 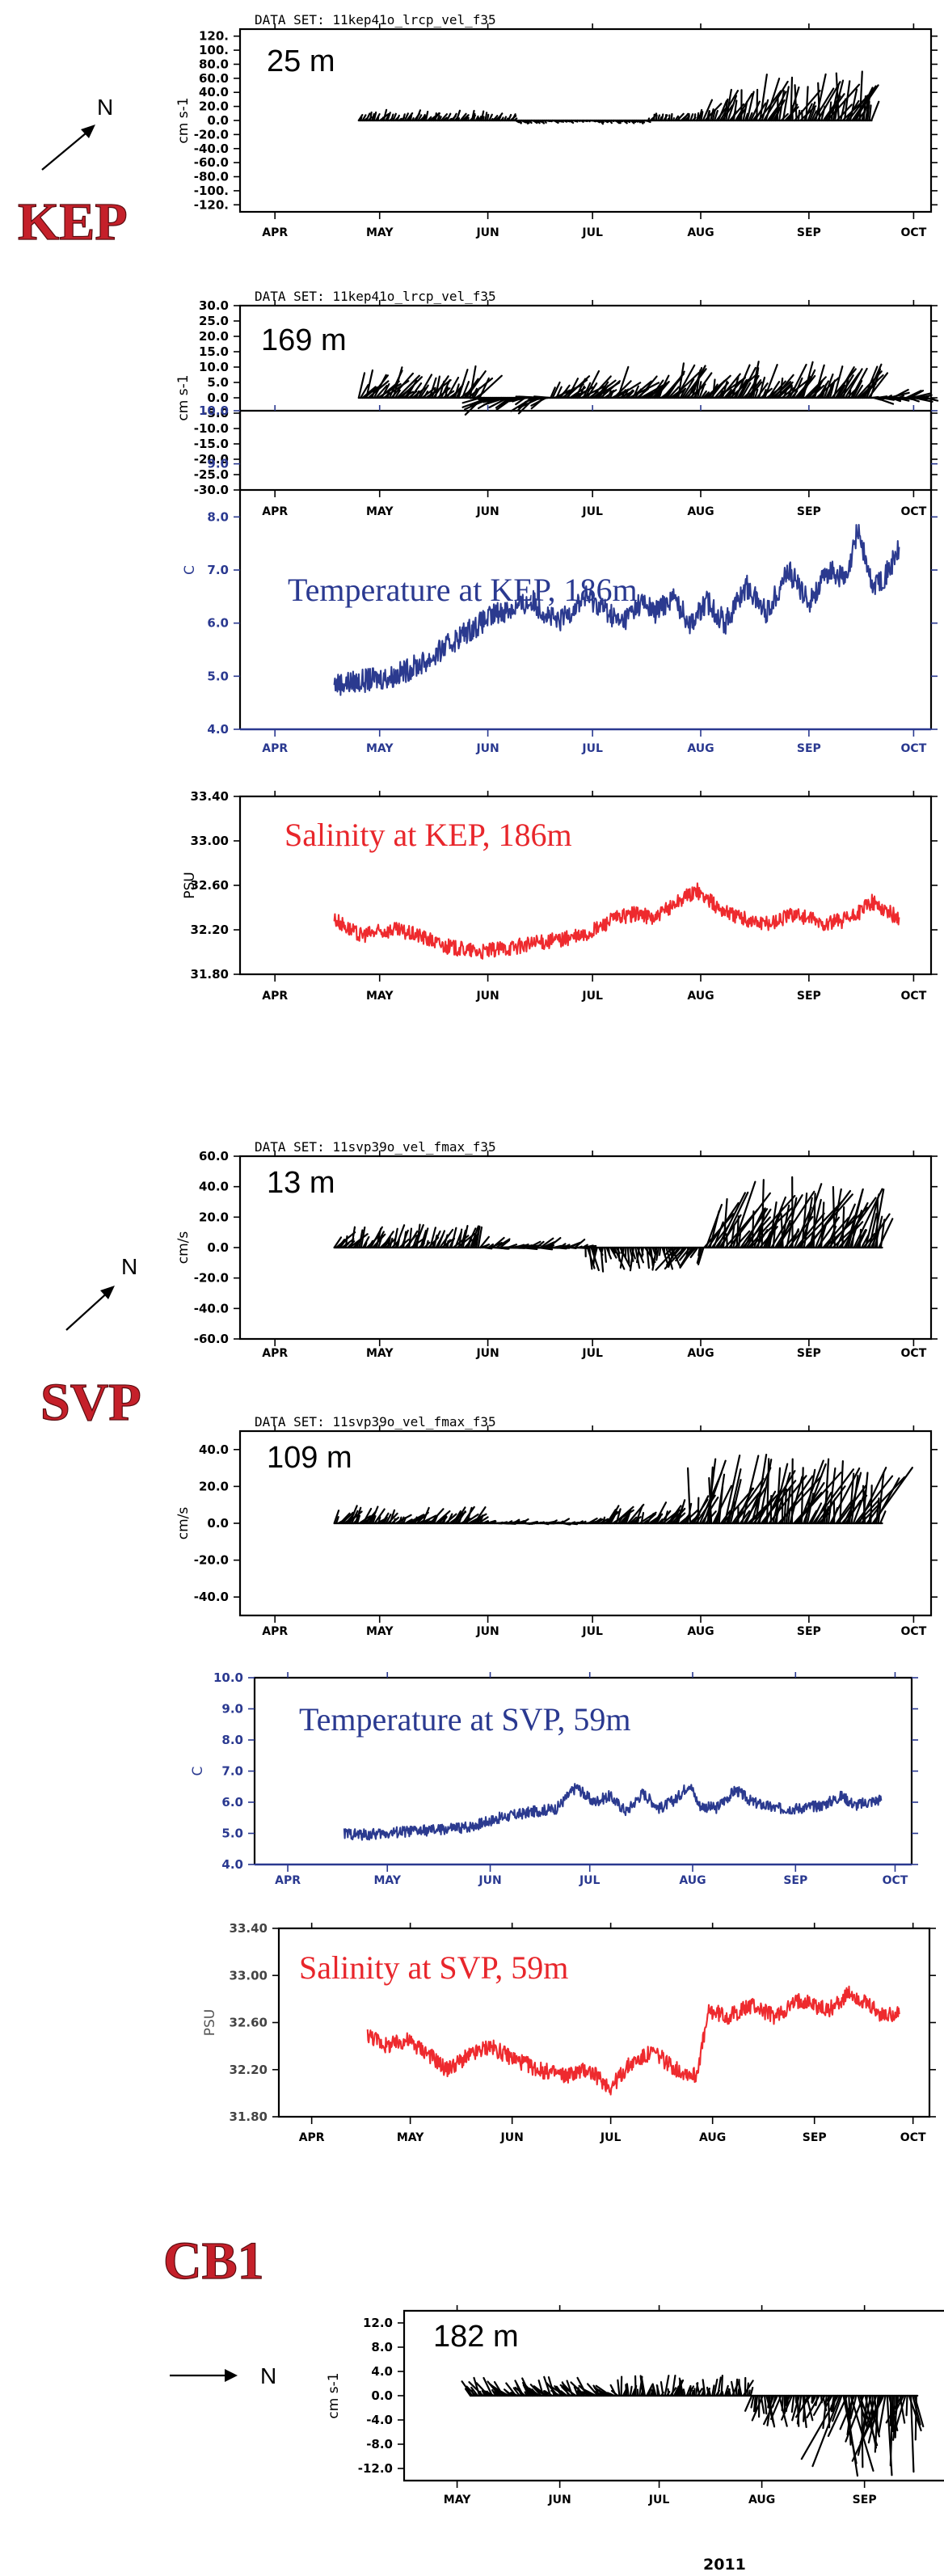 What do you see at coordinates (210, 885) in the screenshot?
I see `y-tick-label: 32.60` at bounding box center [210, 885].